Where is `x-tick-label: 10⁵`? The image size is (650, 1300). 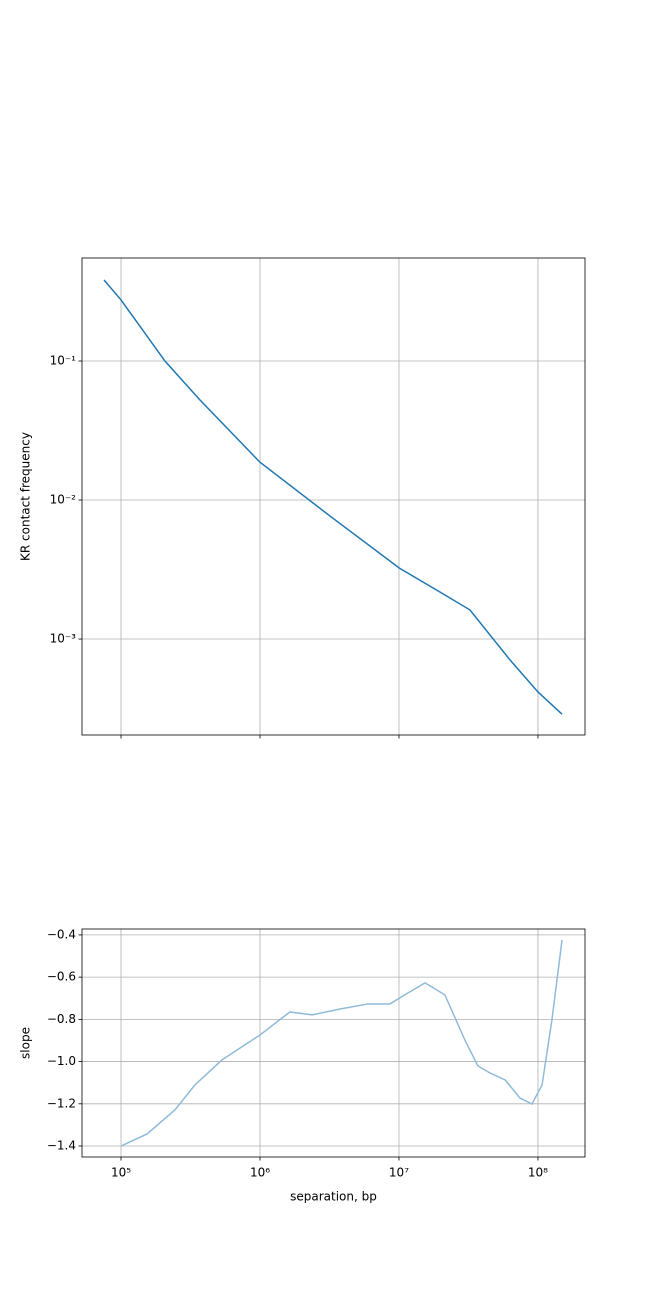 x-tick-label: 10⁵ is located at coordinates (121, 1173).